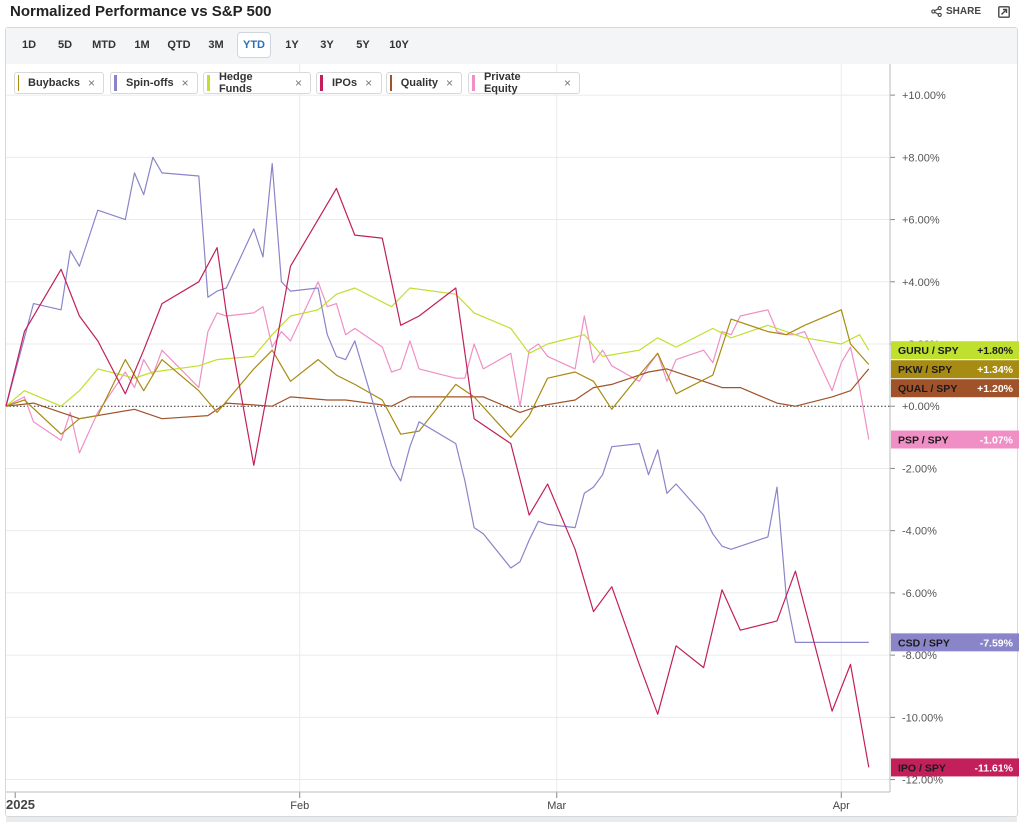 This screenshot has width=1025, height=822. Describe the element at coordinates (556, 806) in the screenshot. I see `x-tick-label: Mar` at that location.